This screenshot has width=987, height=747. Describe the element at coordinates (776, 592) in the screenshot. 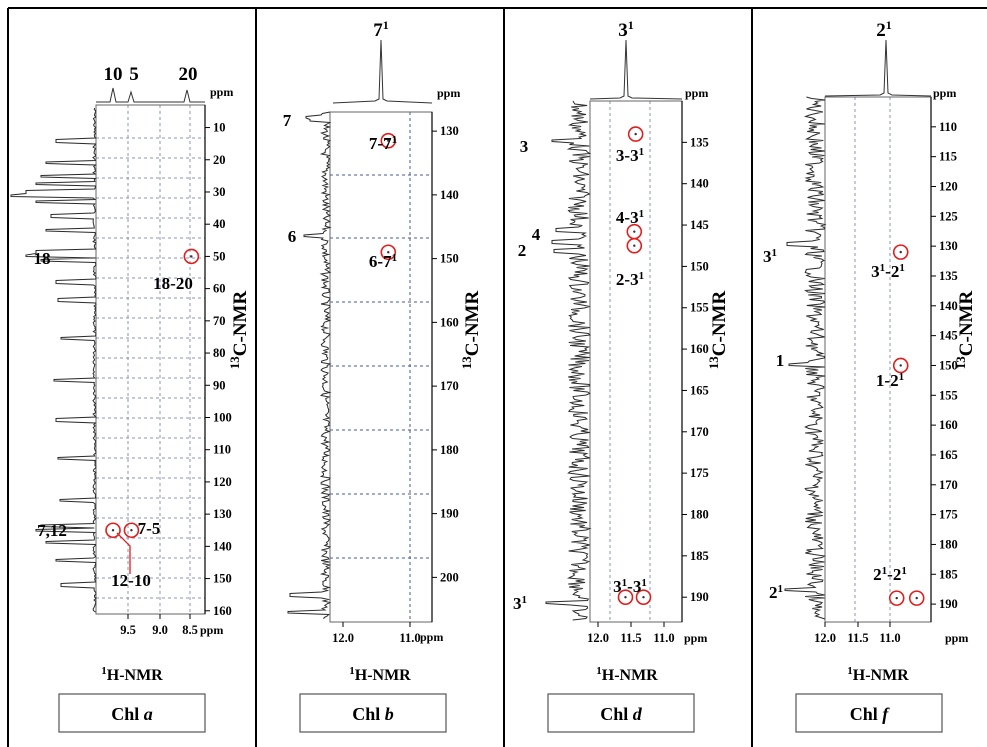

I see `carbon-label: 21` at that location.